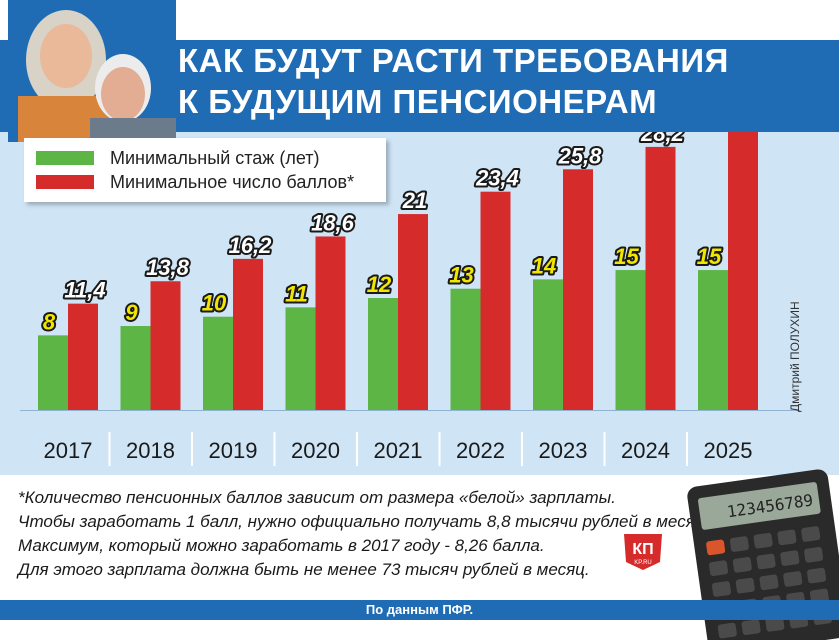 This screenshot has width=839, height=640. Describe the element at coordinates (296, 293) in the screenshot. I see `label-experience-2020: 11` at that location.